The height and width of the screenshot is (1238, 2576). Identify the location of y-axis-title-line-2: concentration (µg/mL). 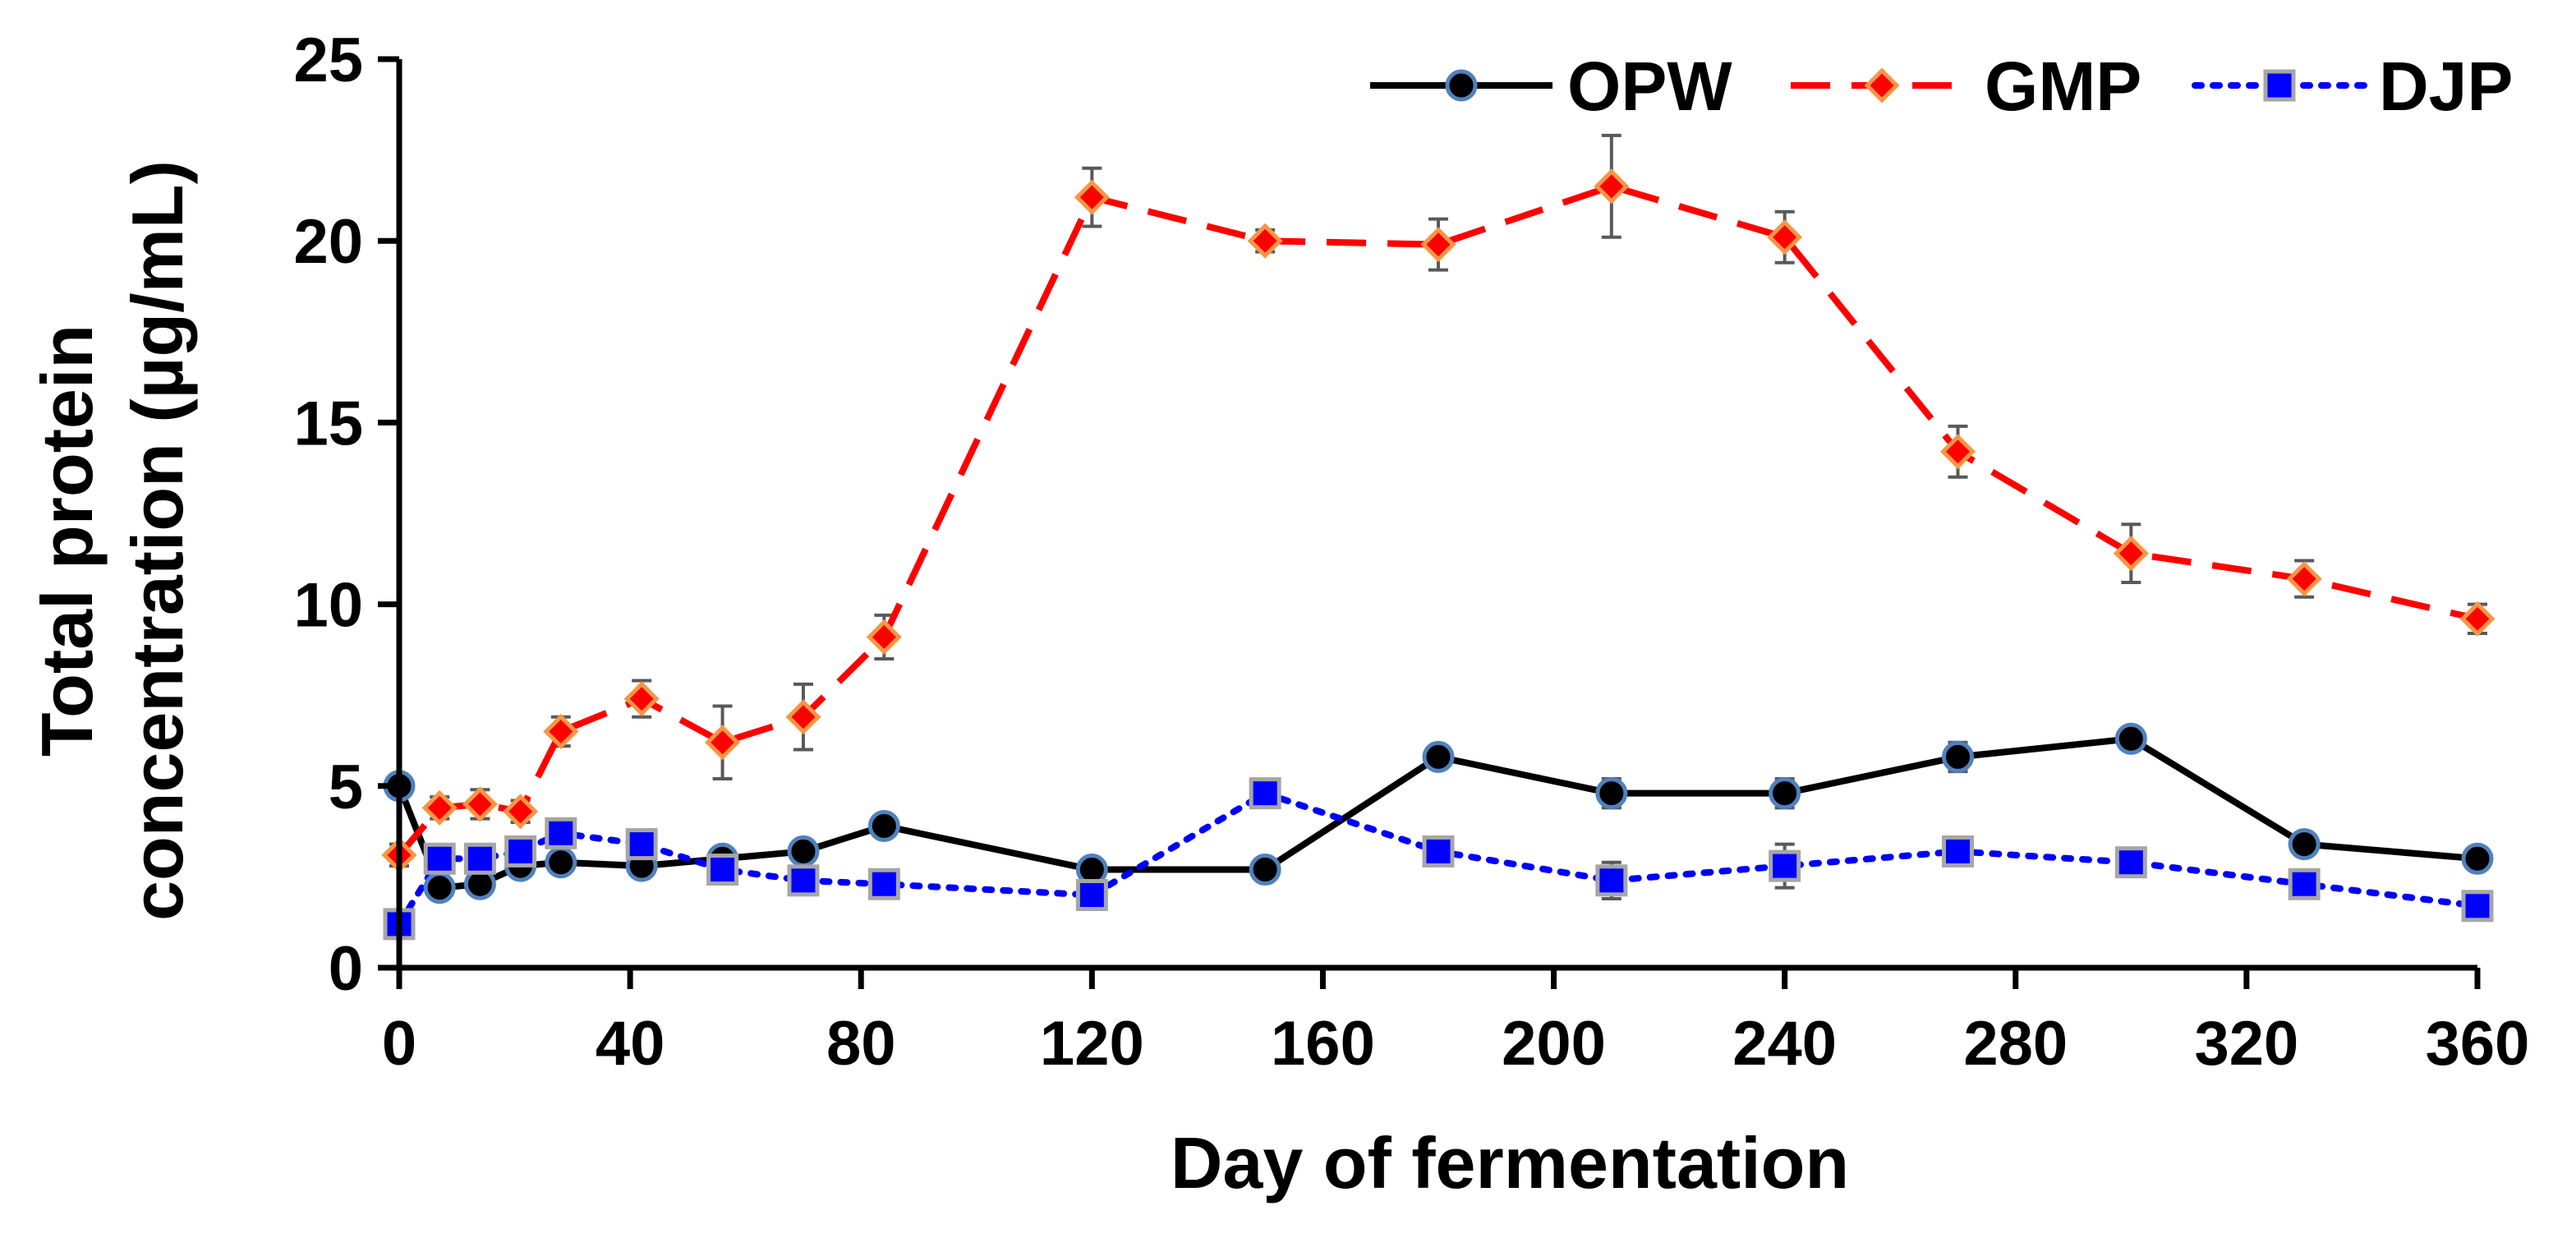
(157, 540).